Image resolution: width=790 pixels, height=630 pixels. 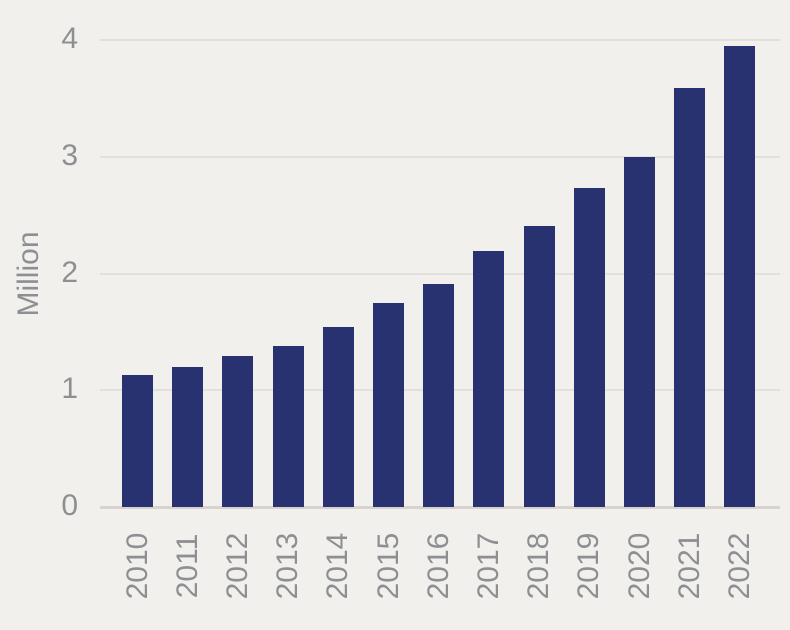 I want to click on gridline-y2, so click(x=440, y=274).